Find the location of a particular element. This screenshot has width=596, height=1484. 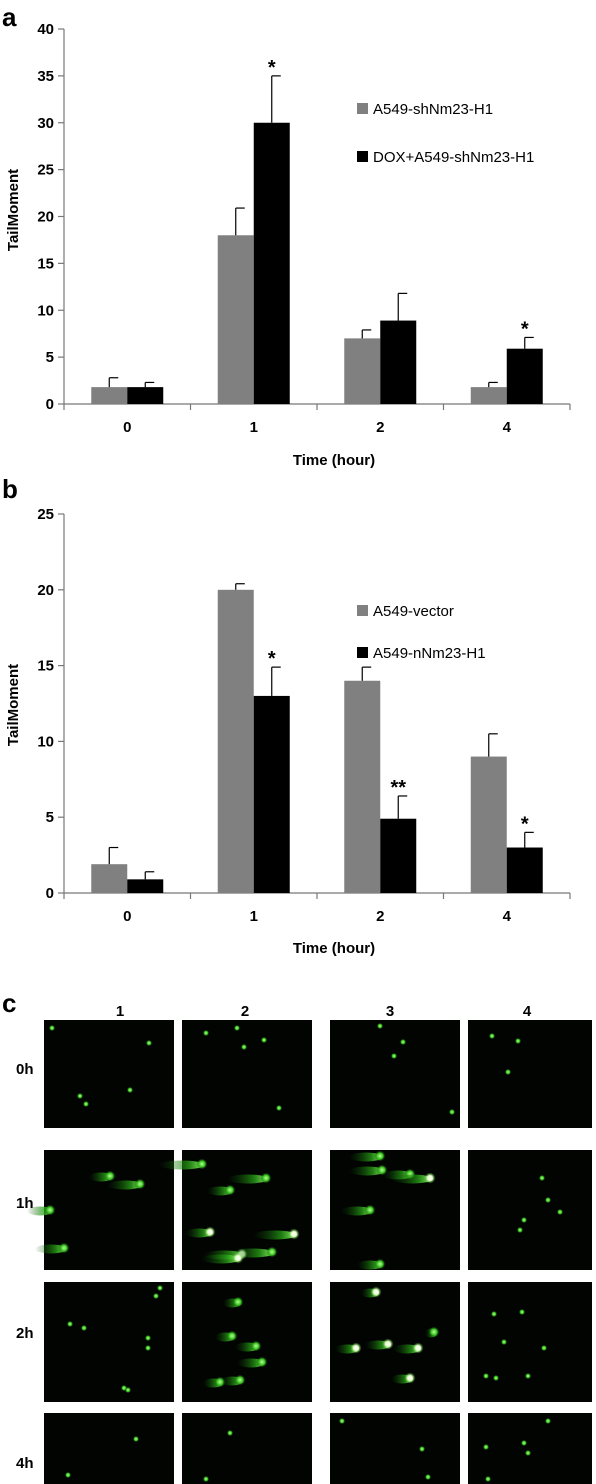

x-tick-label: 1 is located at coordinates (254, 427).